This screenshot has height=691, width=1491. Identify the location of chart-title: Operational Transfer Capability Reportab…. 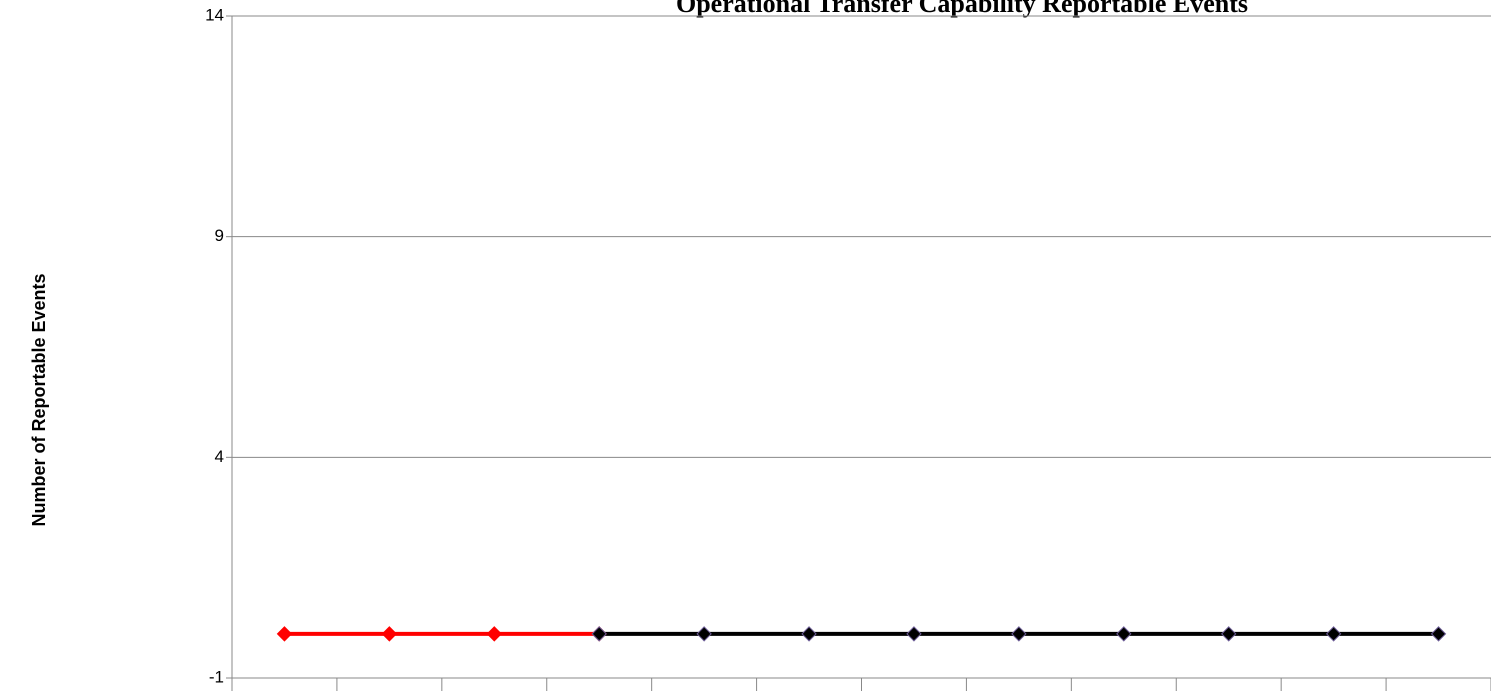
(962, 9).